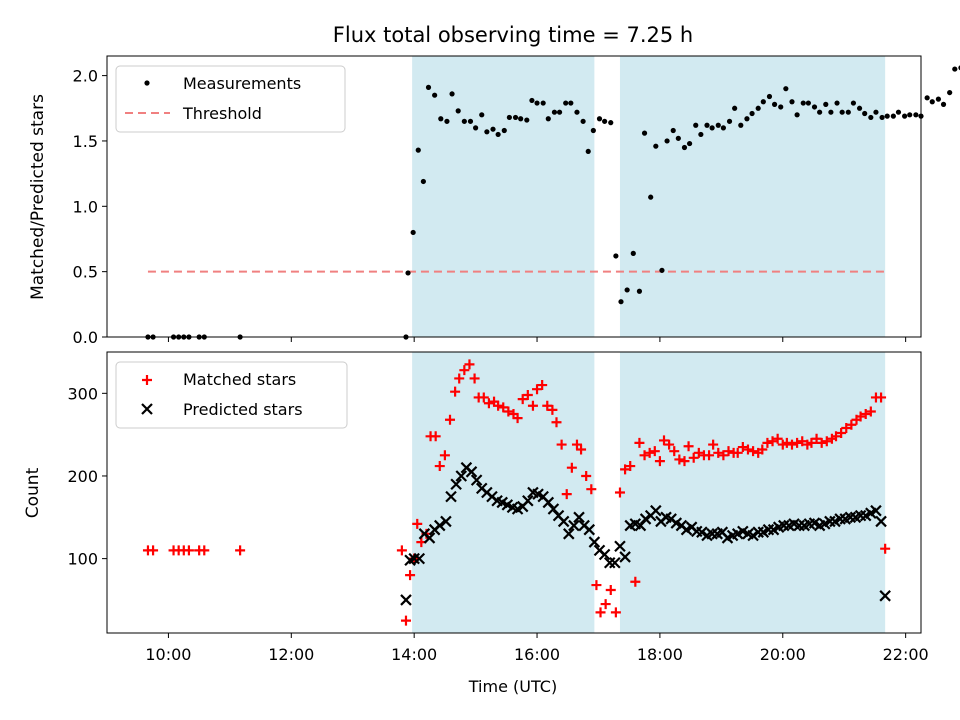 This screenshot has height=720, width=960. Describe the element at coordinates (242, 83) in the screenshot. I see `legend-label: Measurements` at that location.